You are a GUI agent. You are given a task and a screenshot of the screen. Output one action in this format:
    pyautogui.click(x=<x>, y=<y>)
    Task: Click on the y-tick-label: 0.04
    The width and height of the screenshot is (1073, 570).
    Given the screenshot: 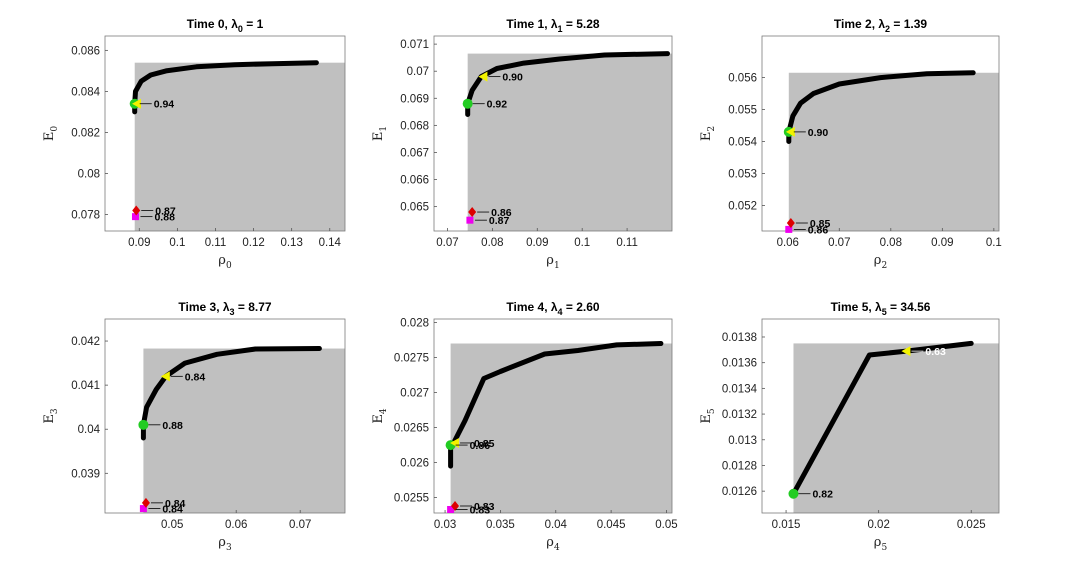 What is the action you would take?
    pyautogui.click(x=89, y=430)
    